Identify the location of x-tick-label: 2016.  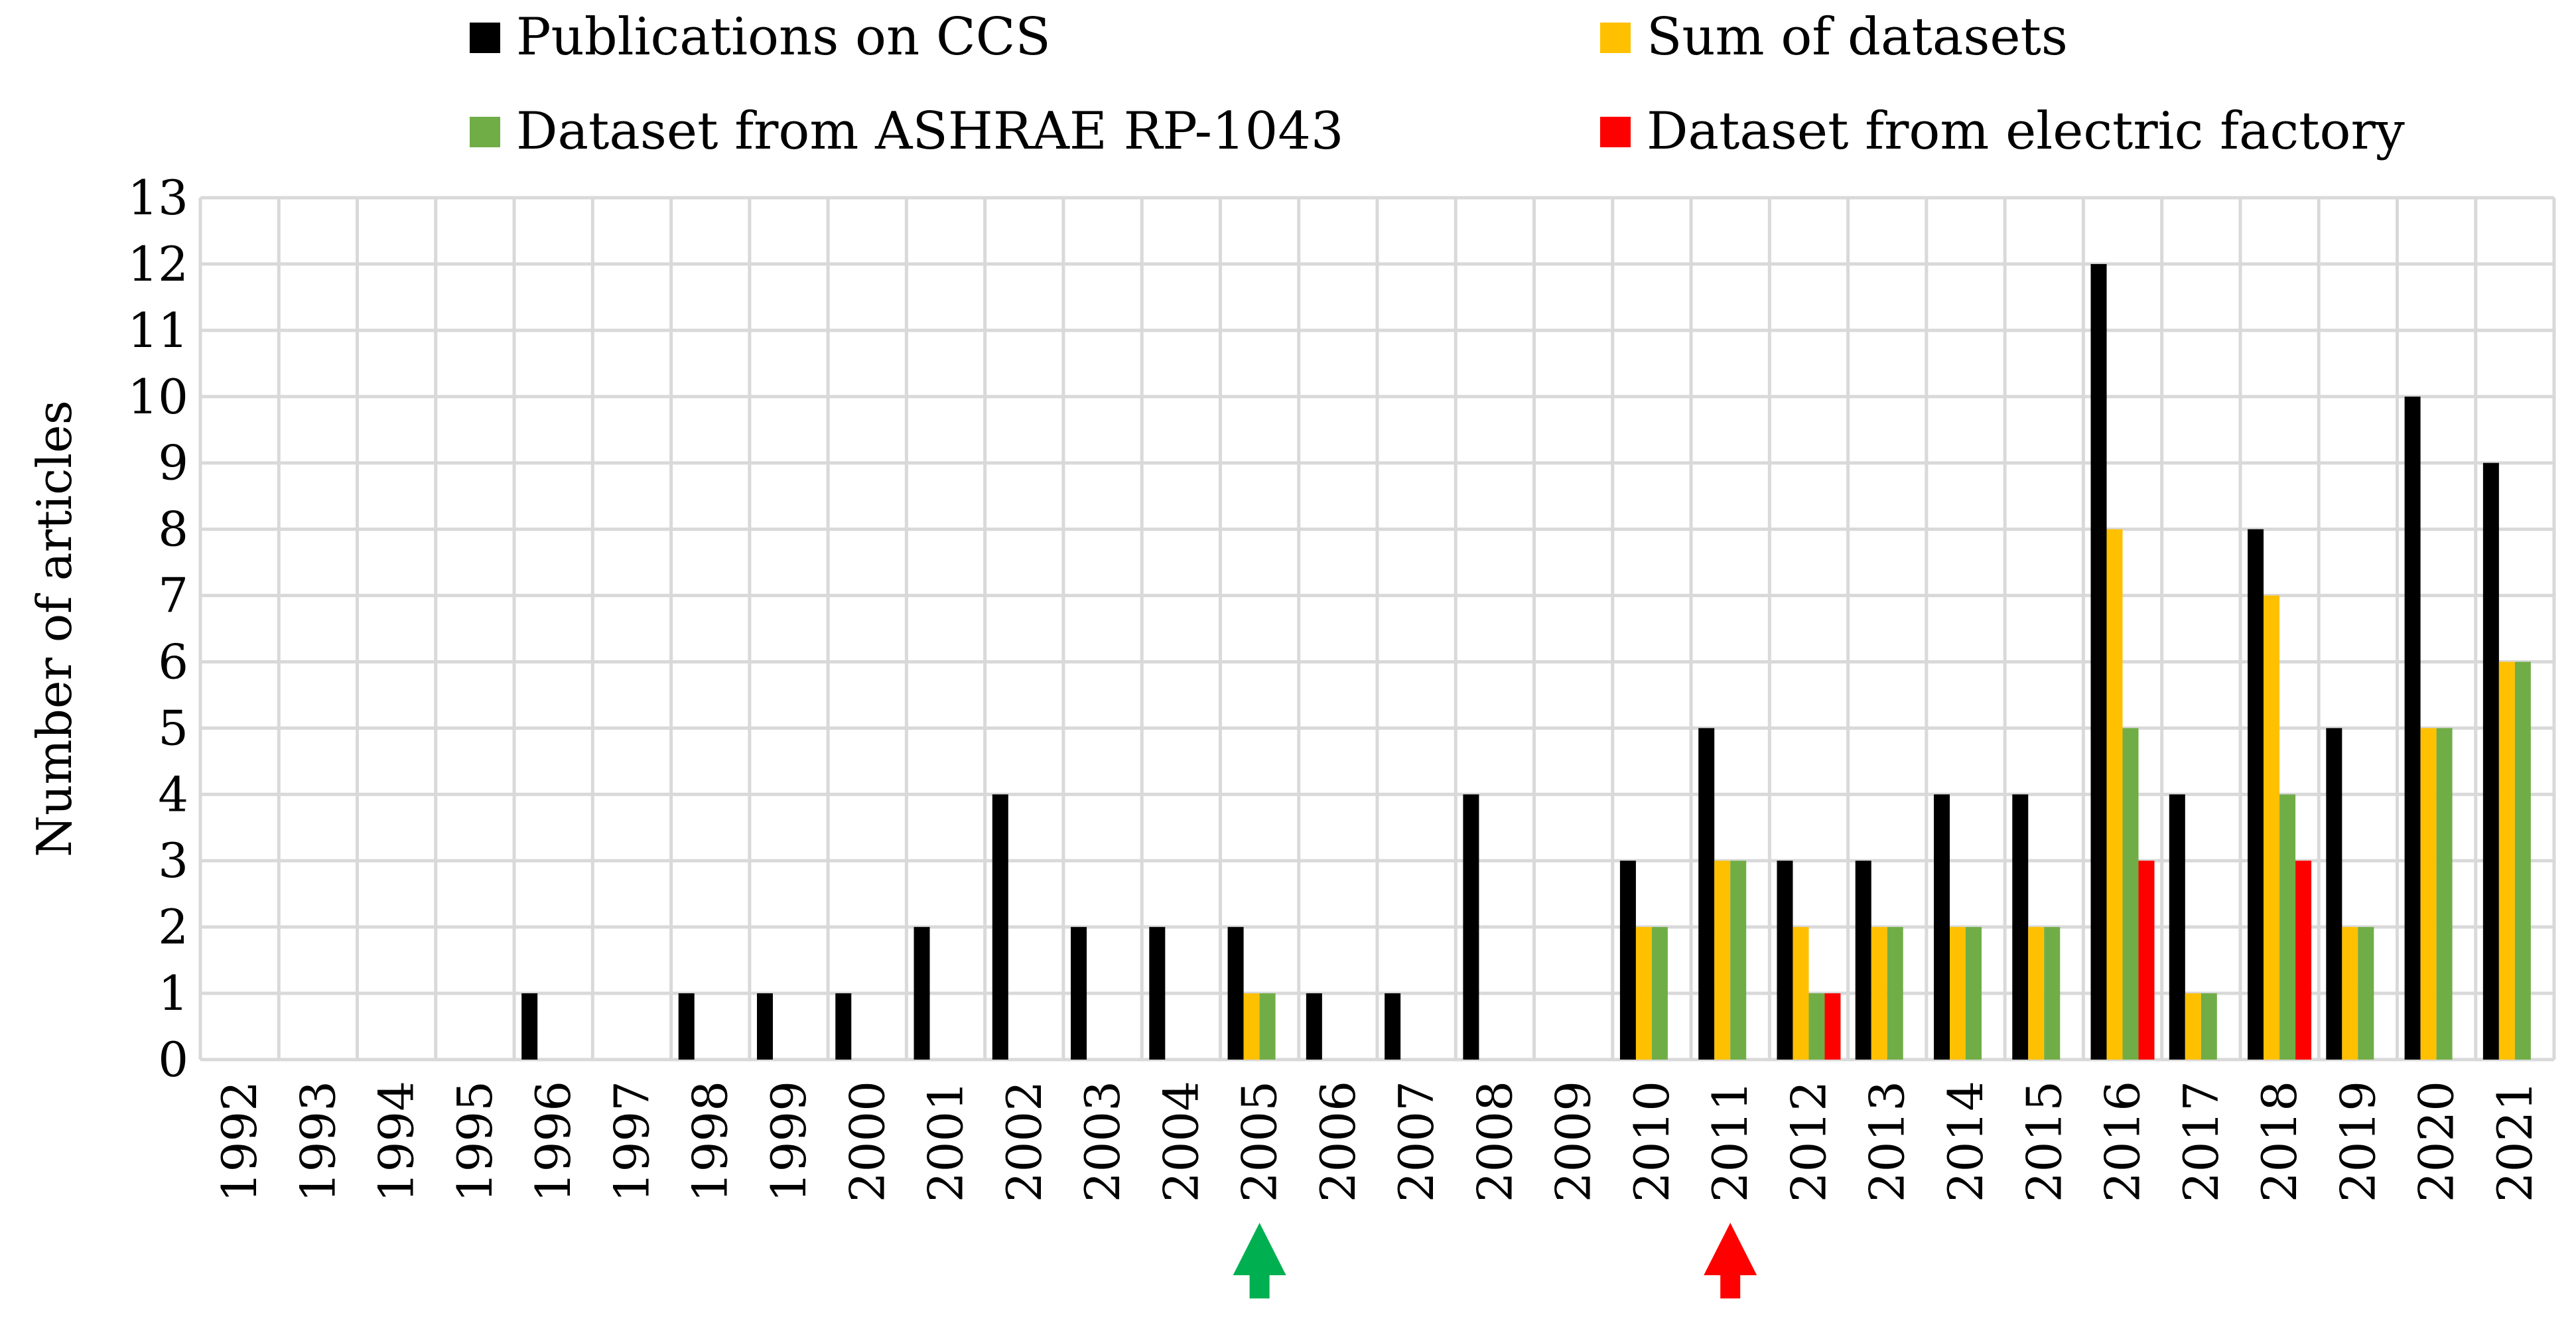
(2123, 1141).